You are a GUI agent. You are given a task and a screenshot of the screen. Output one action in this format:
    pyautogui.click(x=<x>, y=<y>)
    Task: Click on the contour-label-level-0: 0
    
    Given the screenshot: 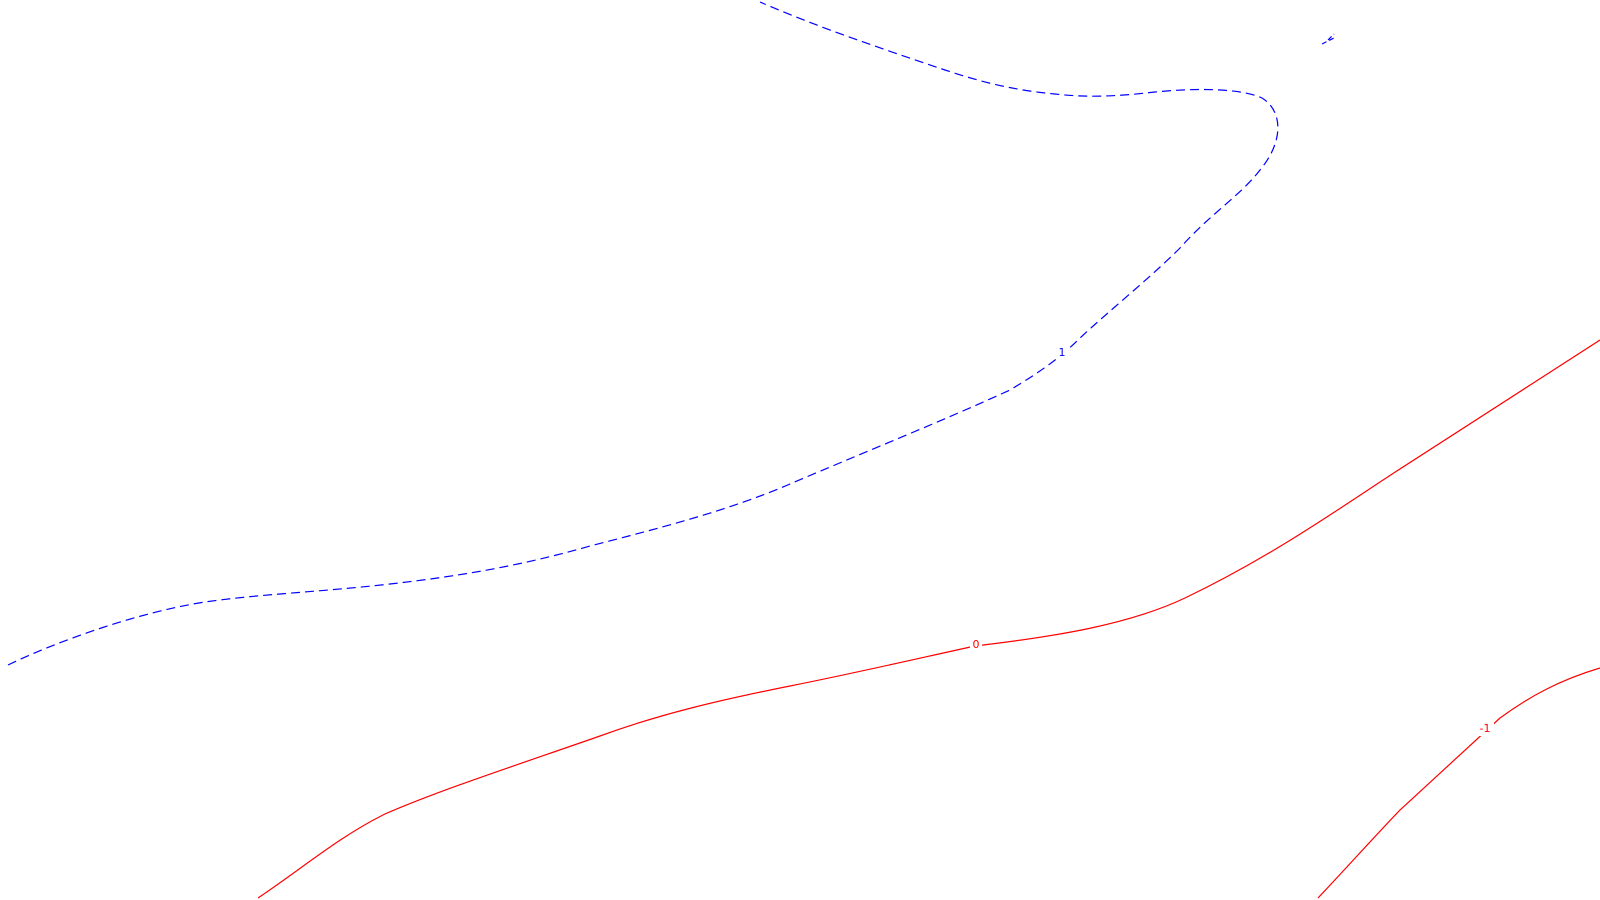 What is the action you would take?
    pyautogui.click(x=976, y=644)
    